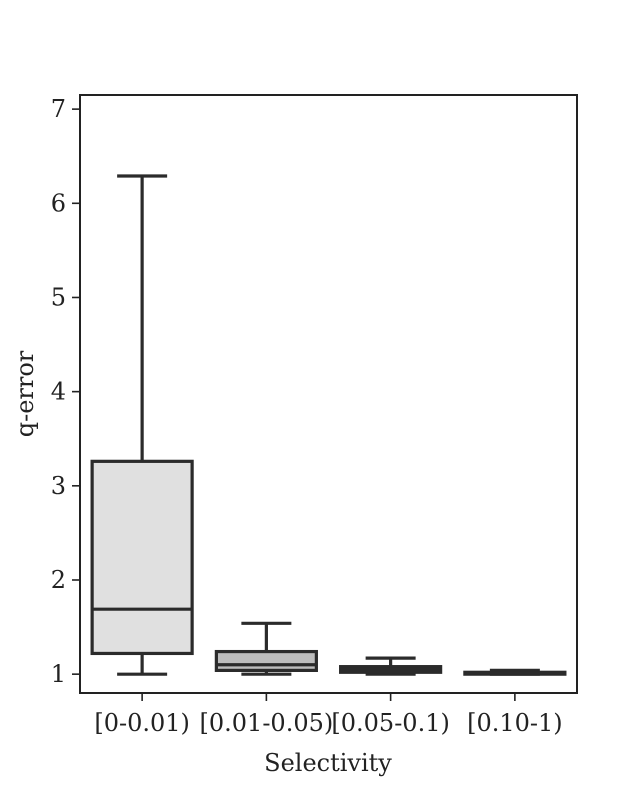 This screenshot has height=793, width=642. I want to click on y-axis: 1 2 3 4 5 6 7, so click(65, 391).